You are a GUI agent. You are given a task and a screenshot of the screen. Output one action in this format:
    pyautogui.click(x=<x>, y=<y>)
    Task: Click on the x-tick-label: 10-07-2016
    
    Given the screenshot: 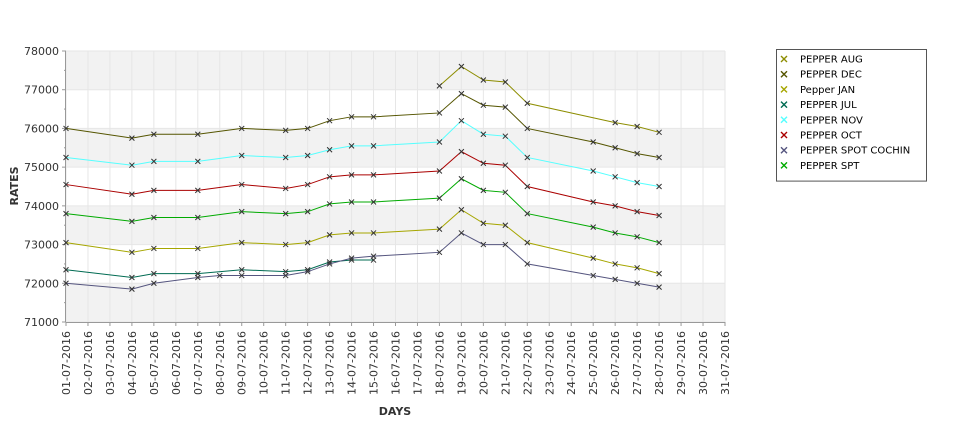 What is the action you would take?
    pyautogui.click(x=264, y=363)
    